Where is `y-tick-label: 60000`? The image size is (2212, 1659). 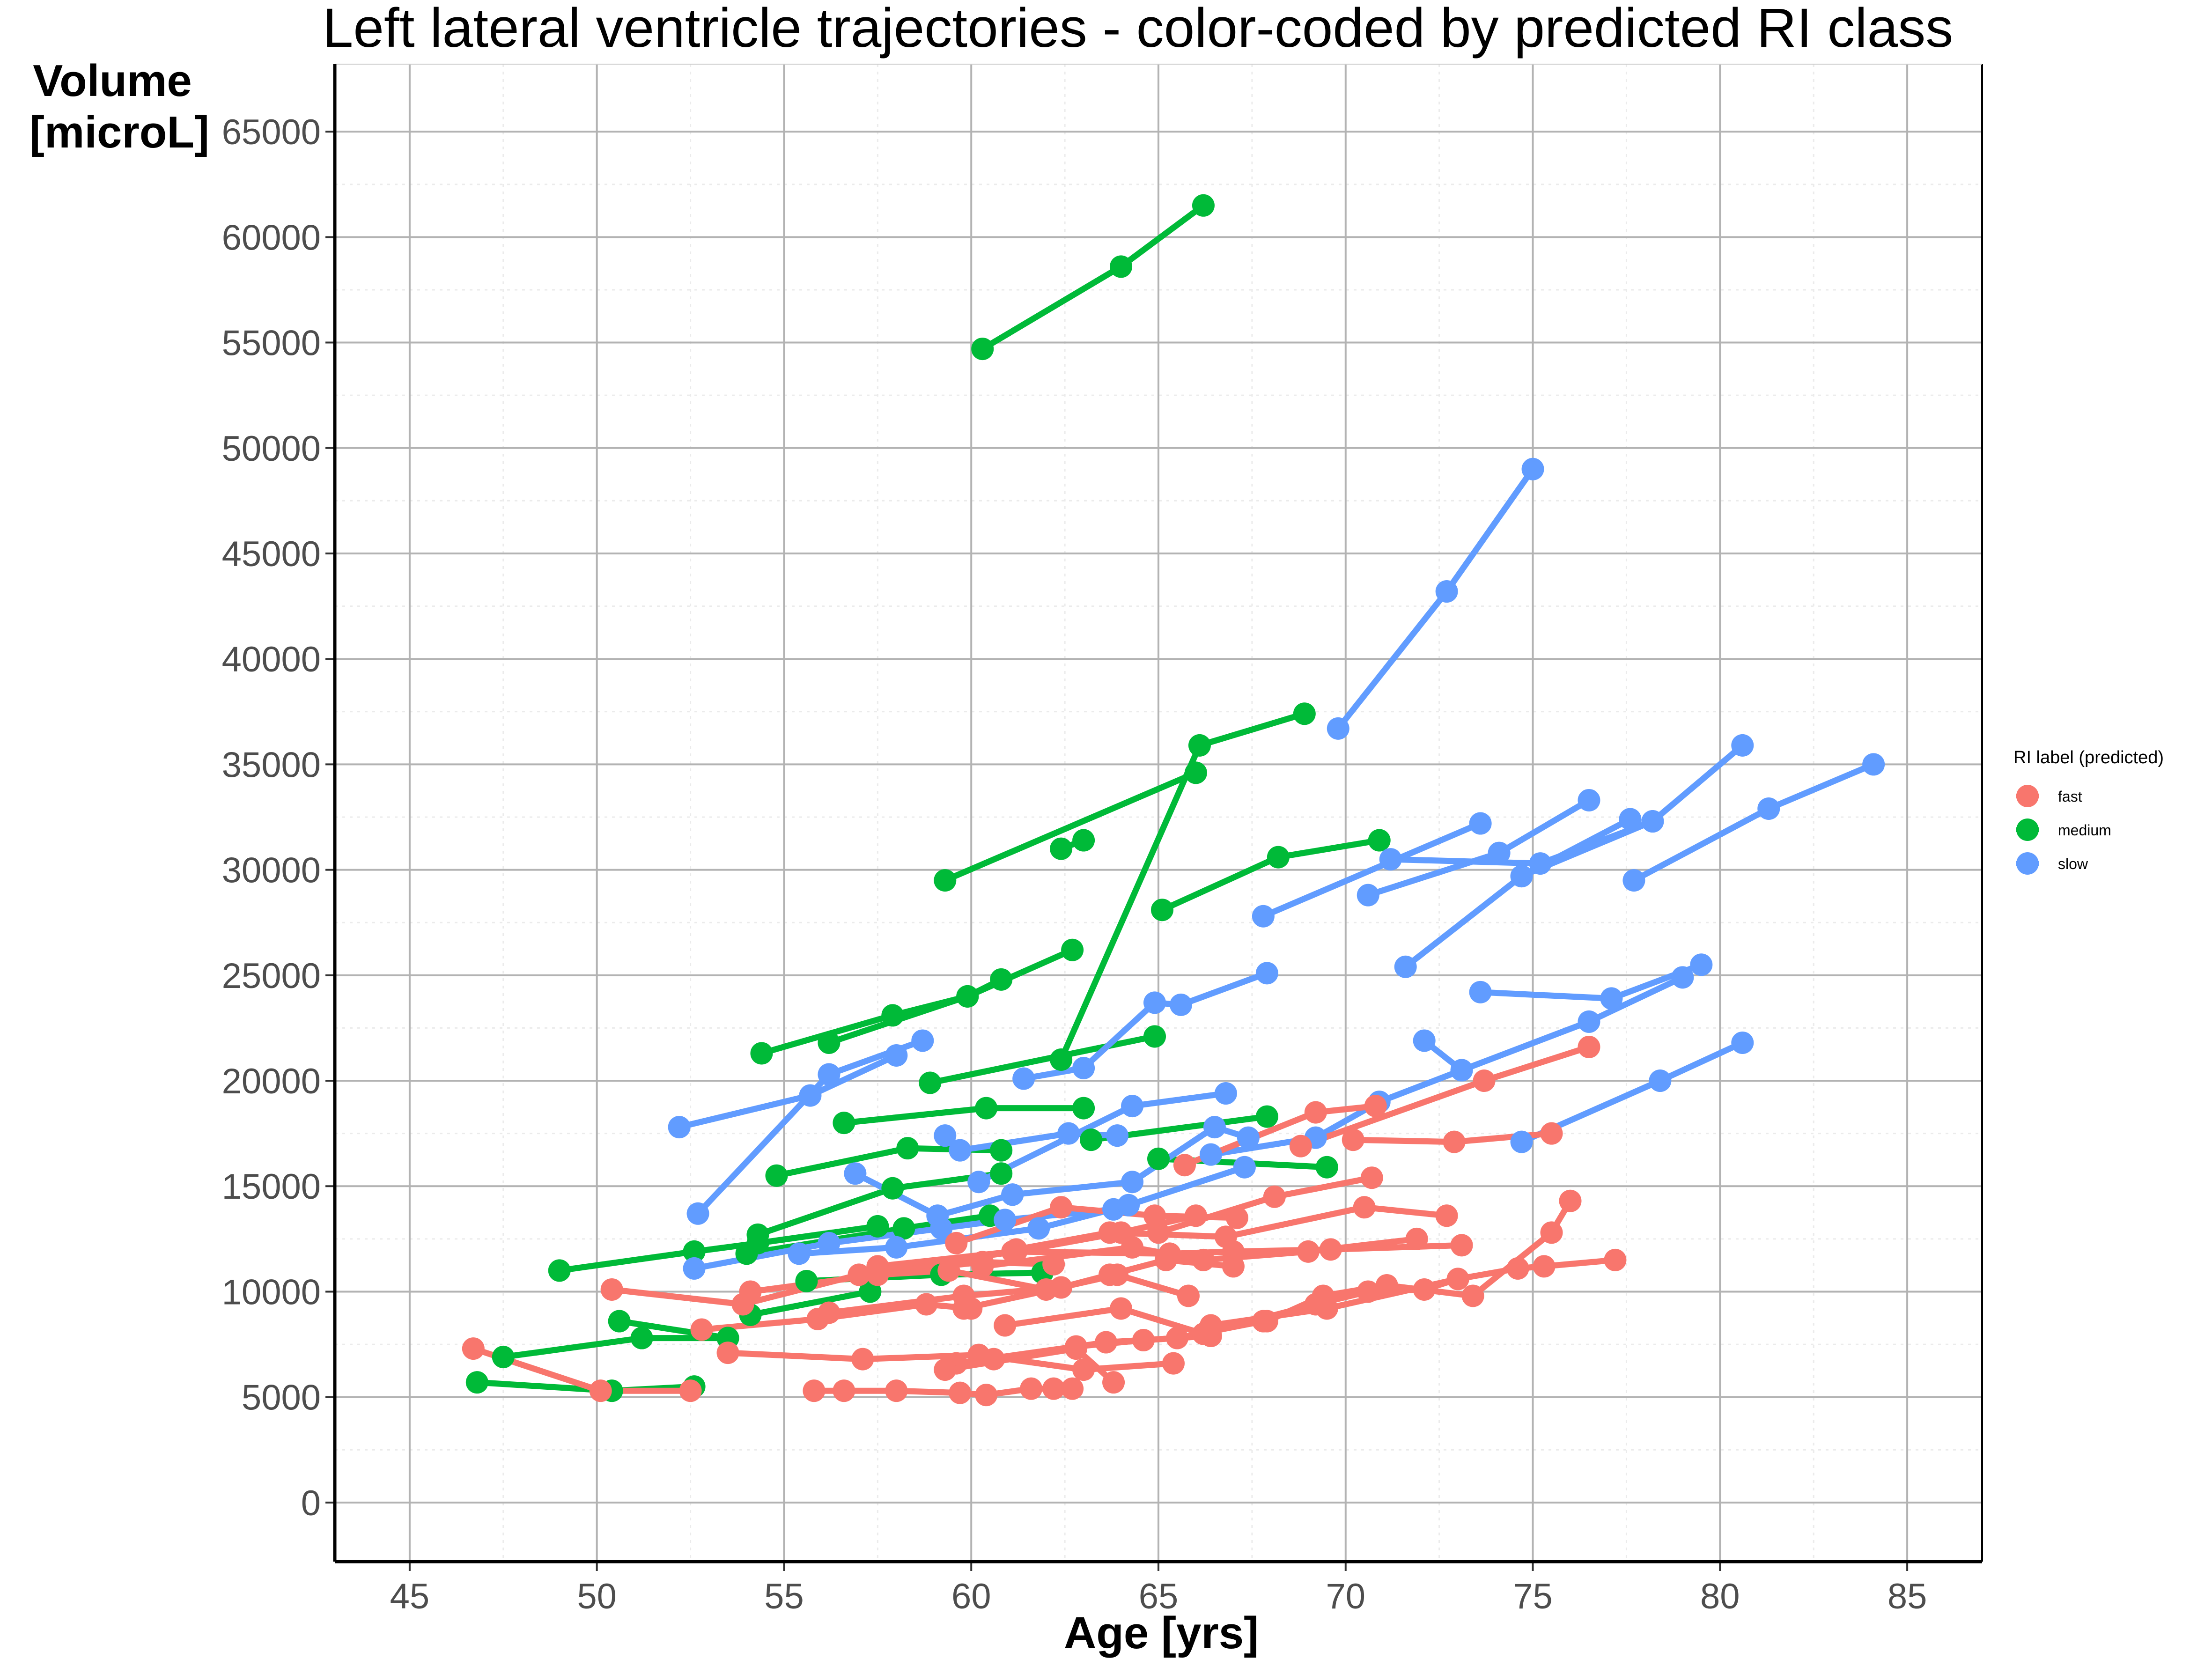 y-tick-label: 60000 is located at coordinates (272, 238).